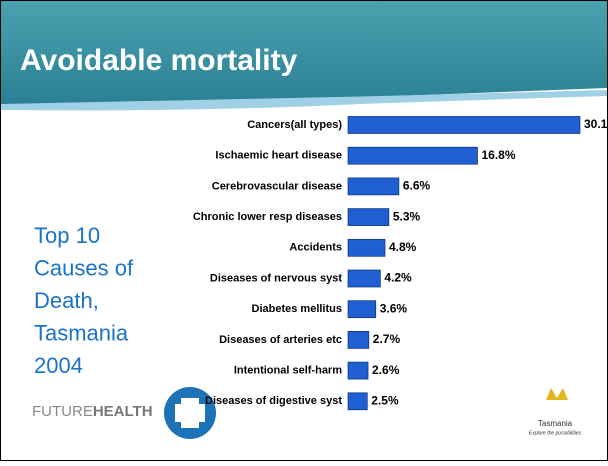  I want to click on value-label: 4.8%, so click(403, 247).